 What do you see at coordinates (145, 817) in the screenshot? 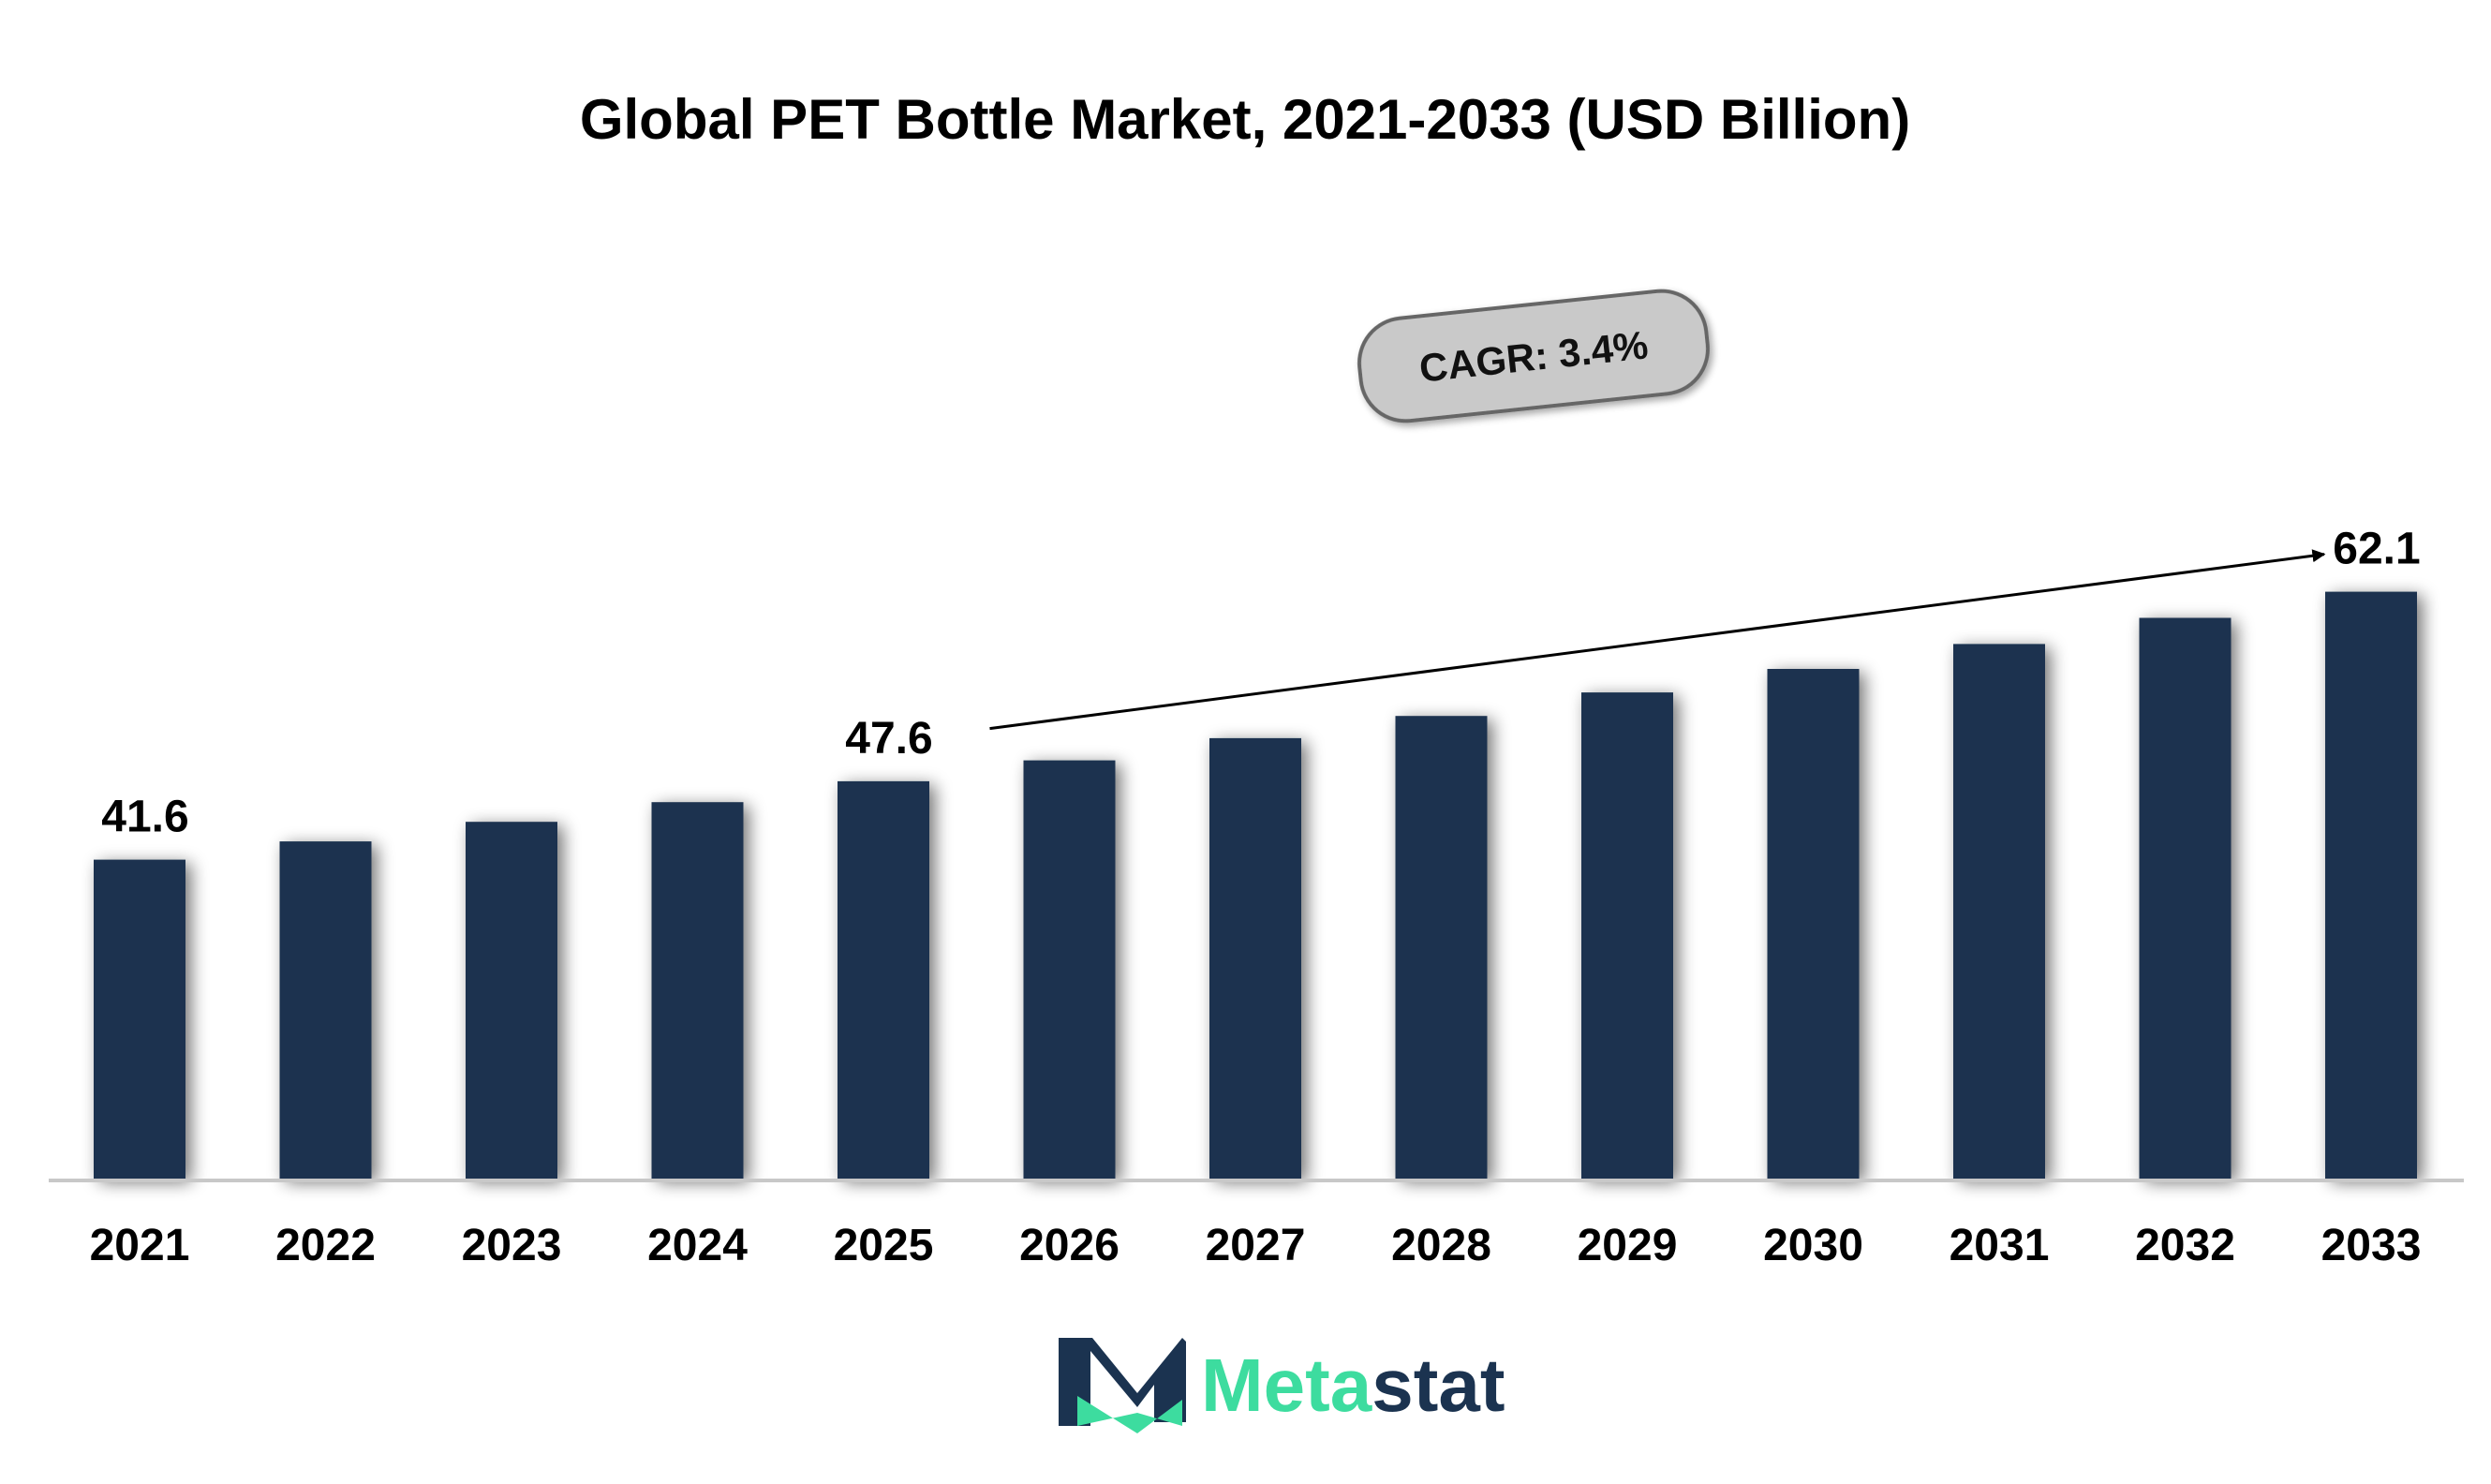
I see `data-label-2021: 41.6` at bounding box center [145, 817].